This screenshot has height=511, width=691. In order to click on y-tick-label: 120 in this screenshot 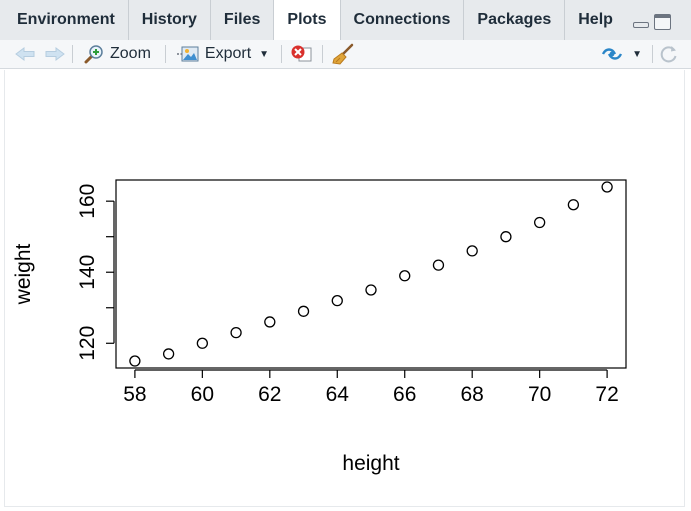, I will do `click(87, 343)`.